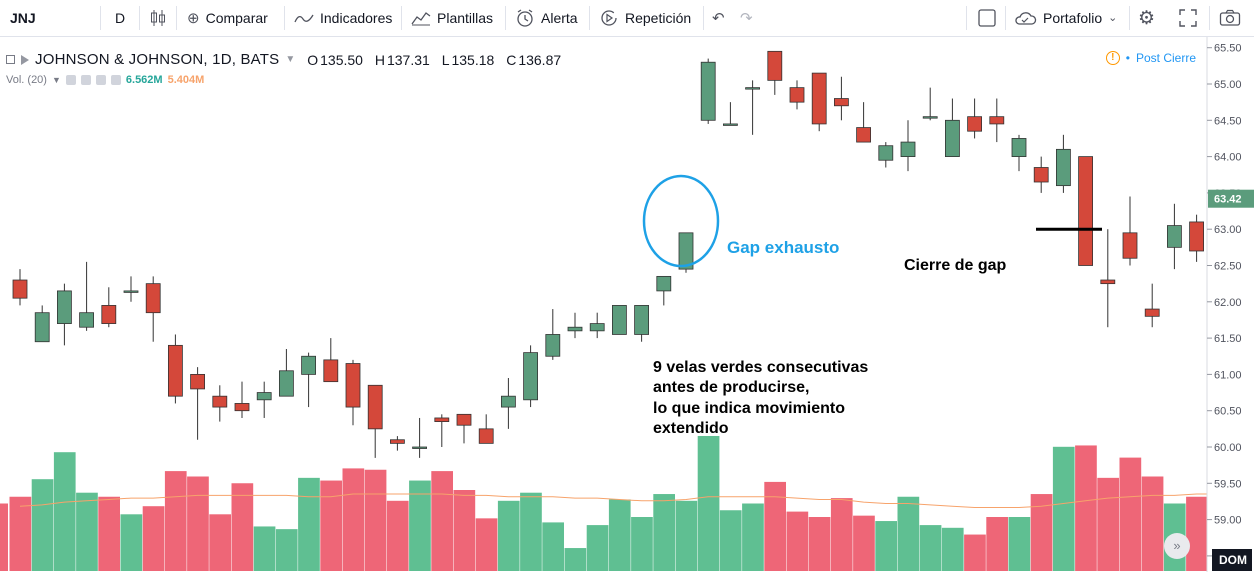  What do you see at coordinates (25, 59) in the screenshot?
I see `flag-icon` at bounding box center [25, 59].